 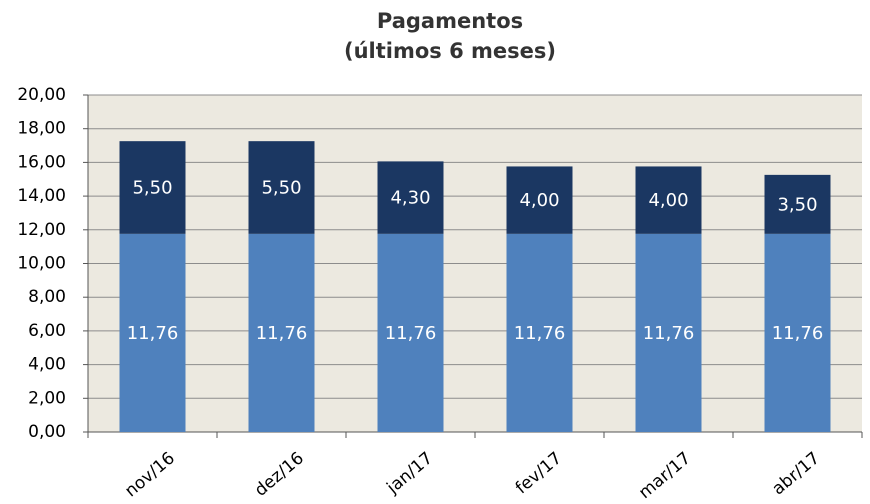 What do you see at coordinates (41, 196) in the screenshot?
I see `y-tick-label: 14,00` at bounding box center [41, 196].